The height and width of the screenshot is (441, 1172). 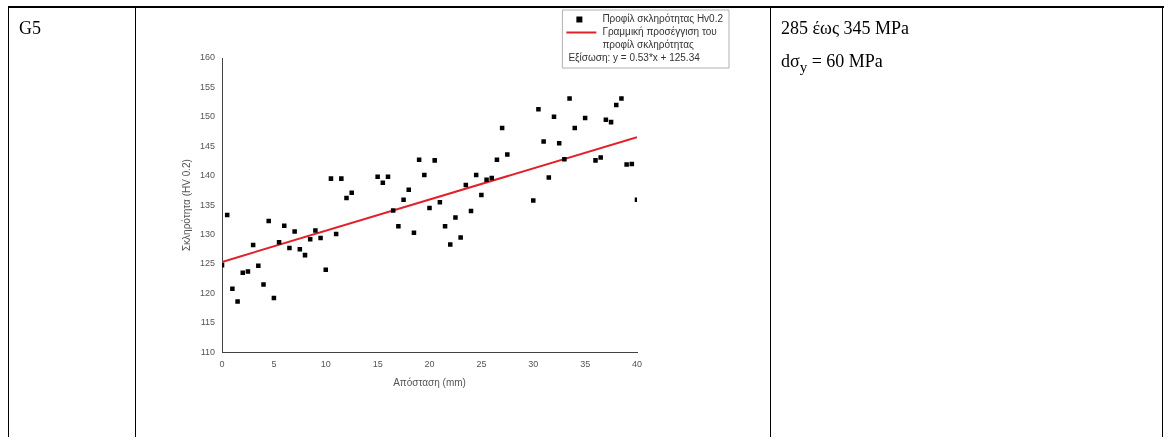 I want to click on x-tick-label: 35, so click(x=585, y=364).